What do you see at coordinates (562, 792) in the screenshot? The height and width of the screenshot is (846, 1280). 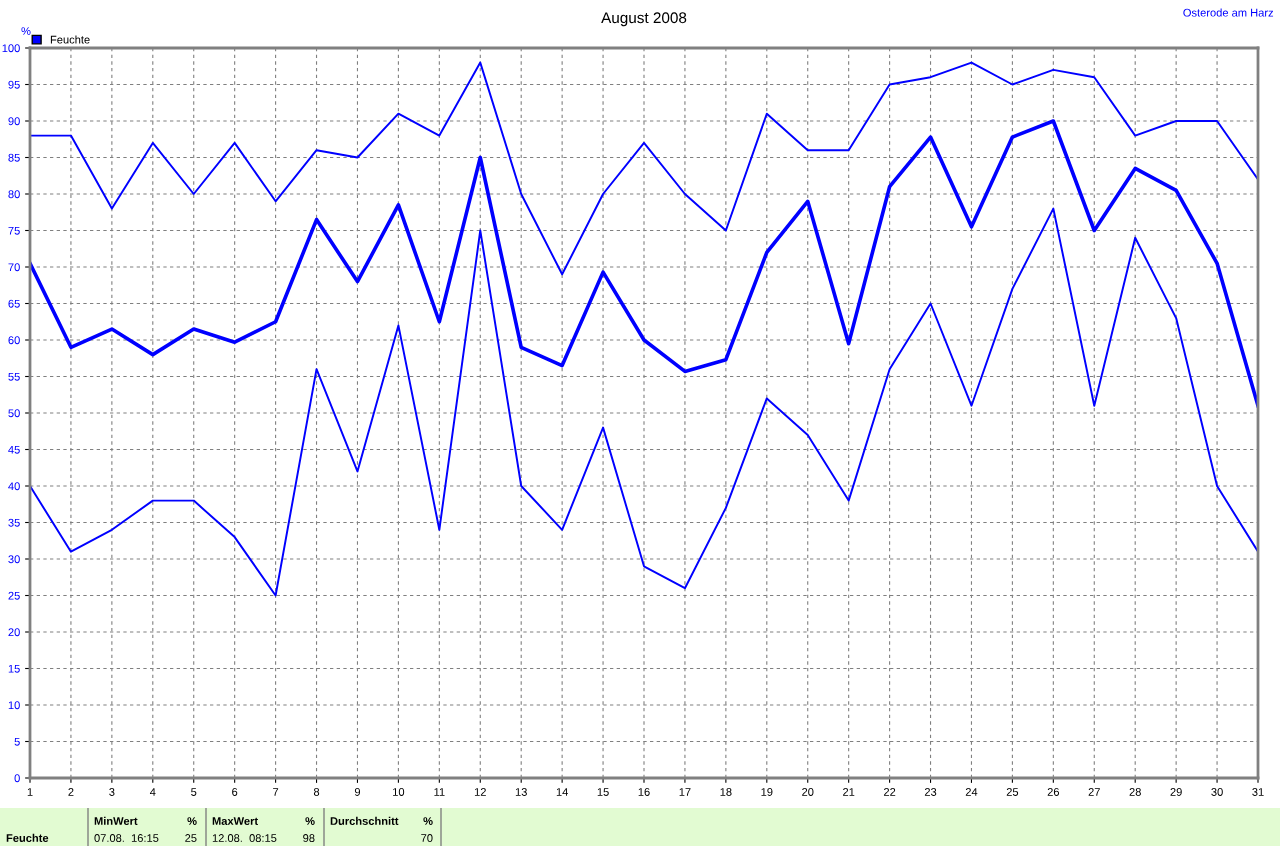 I see `x-tick-label: 14` at bounding box center [562, 792].